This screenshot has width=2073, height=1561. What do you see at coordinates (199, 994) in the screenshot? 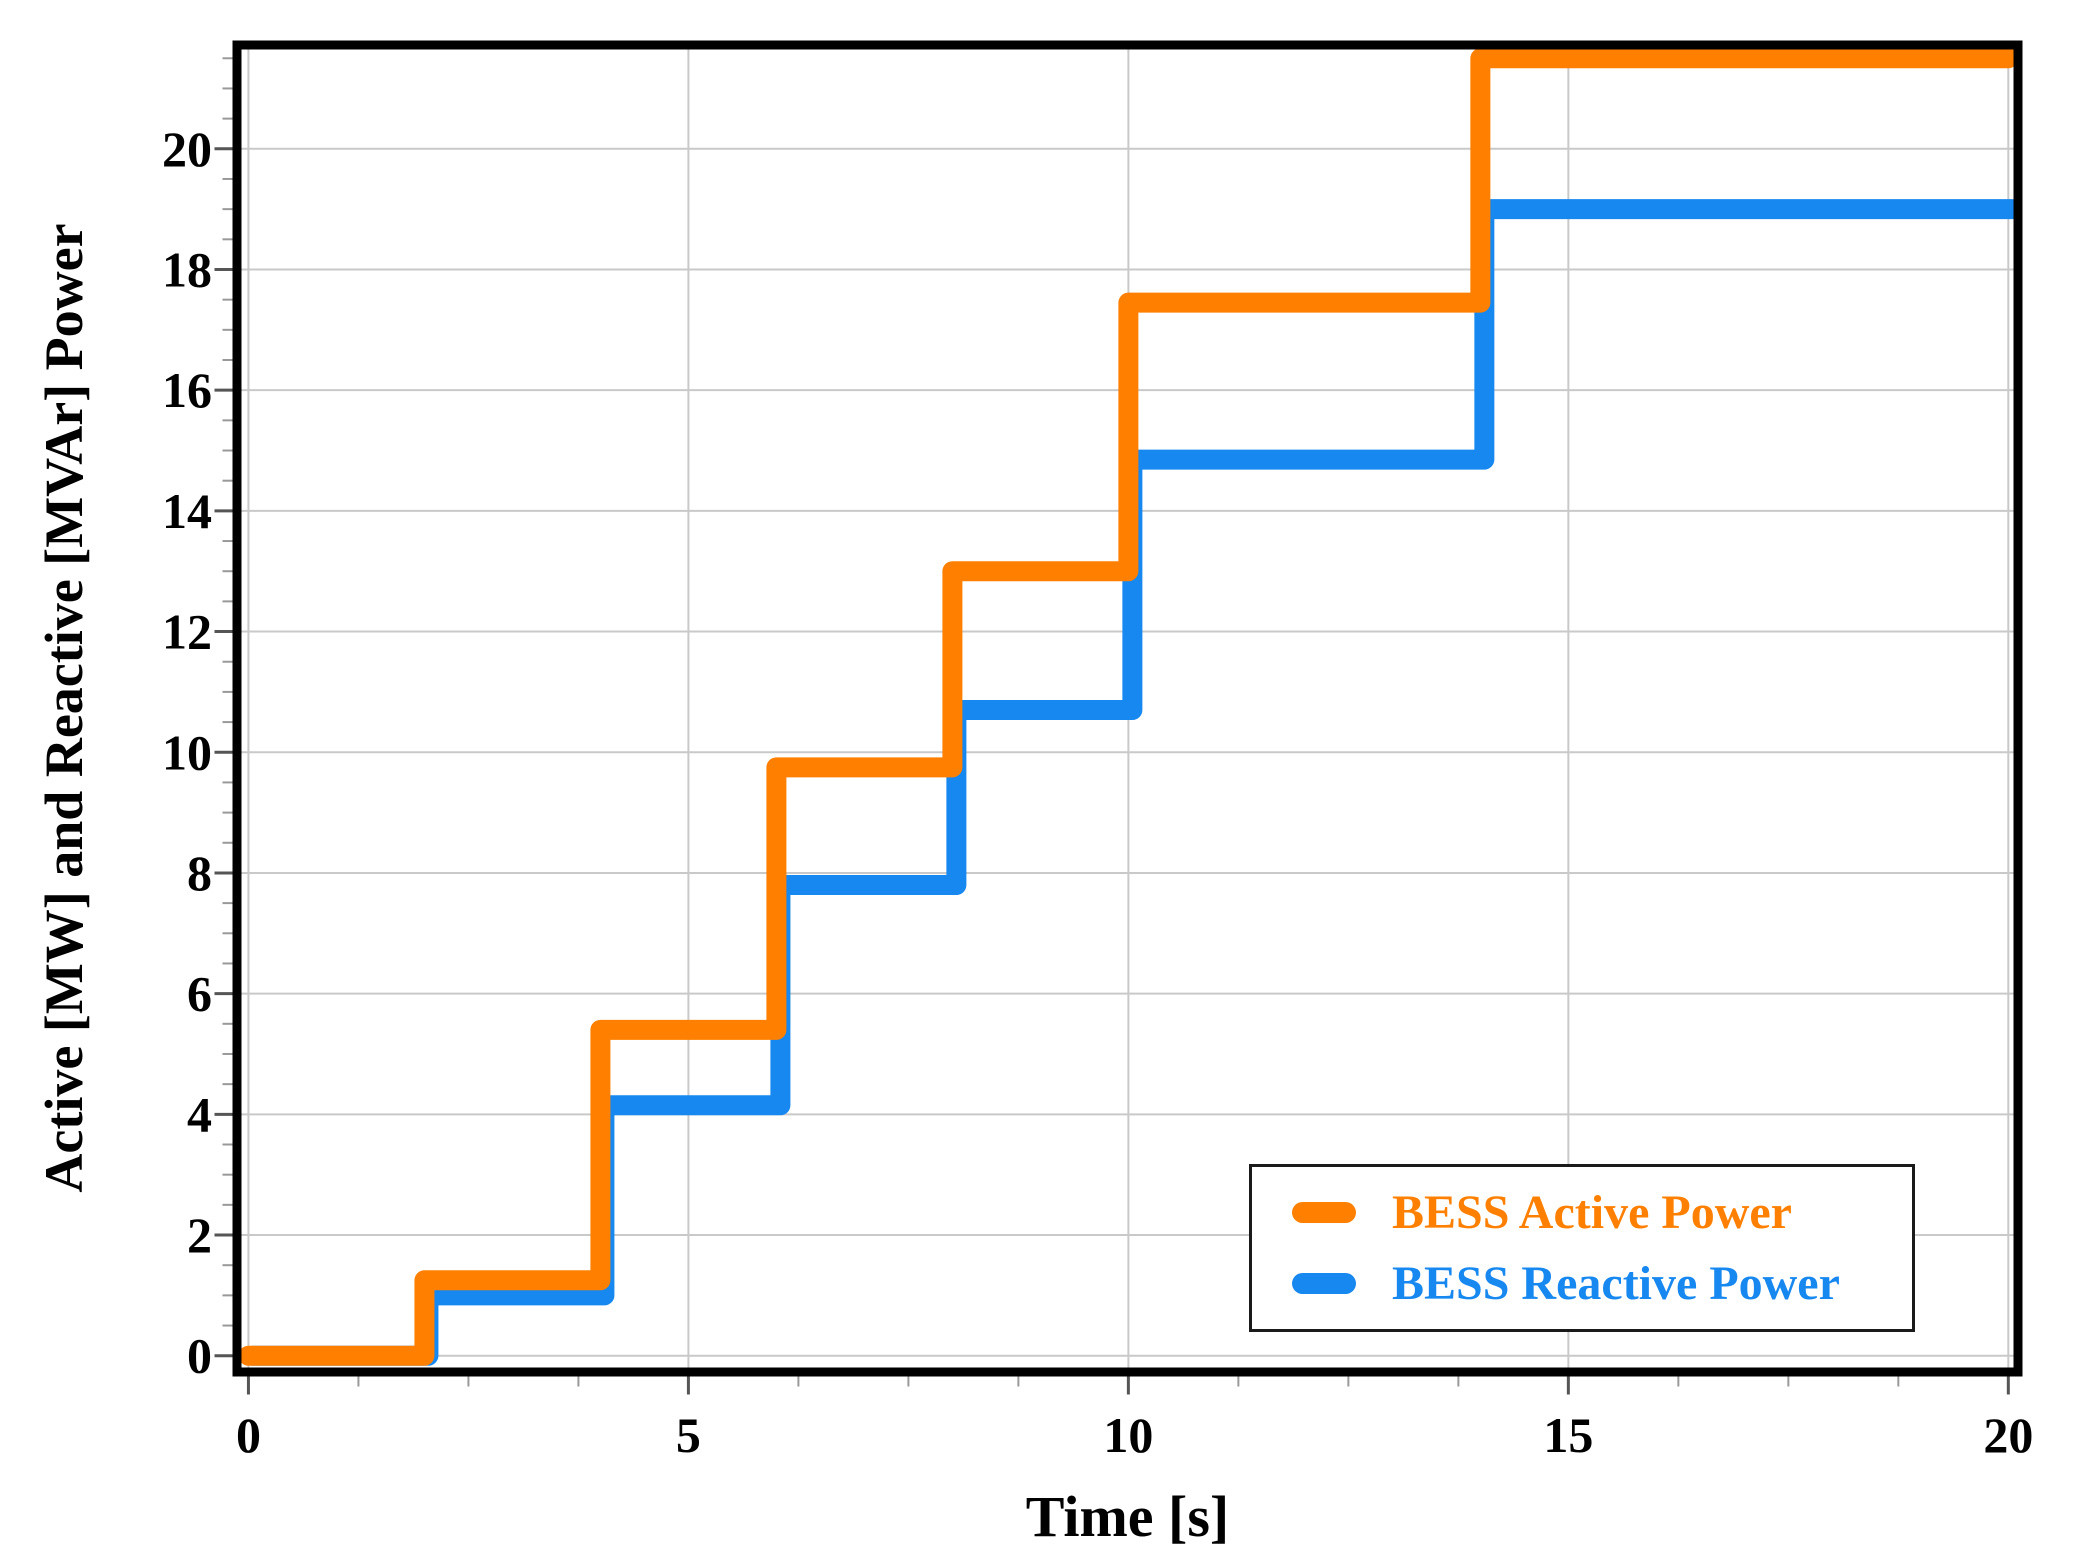
I see `y-tick-label: 6` at bounding box center [199, 994].